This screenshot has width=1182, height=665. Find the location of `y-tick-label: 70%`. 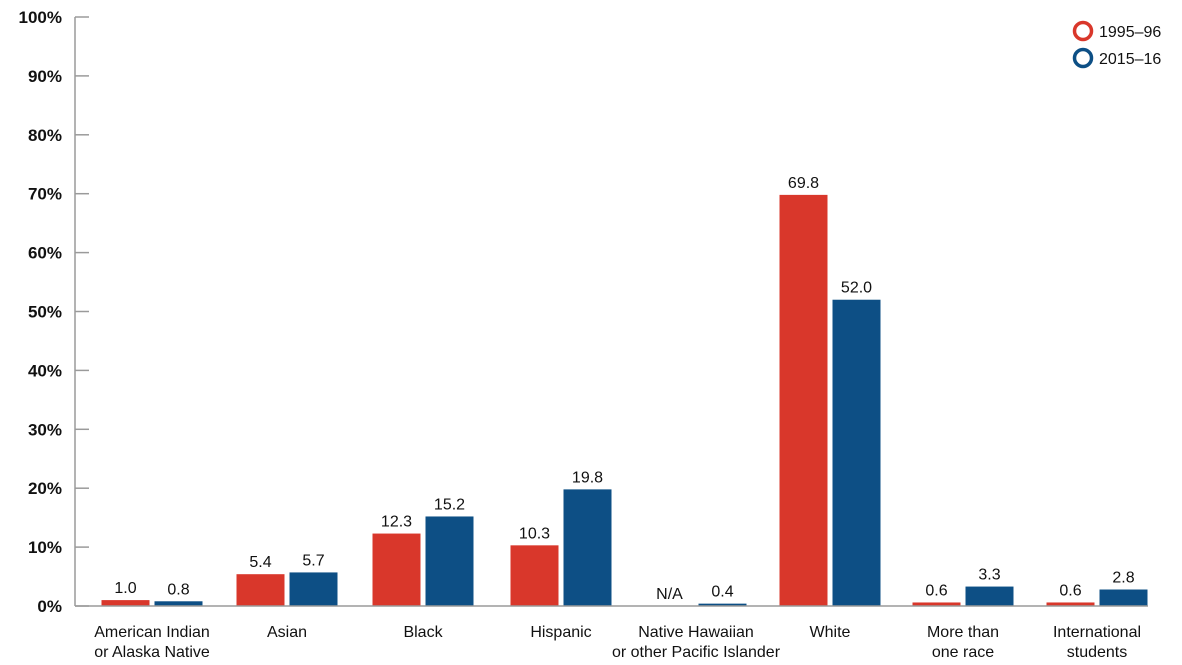

y-tick-label: 70% is located at coordinates (45, 194).